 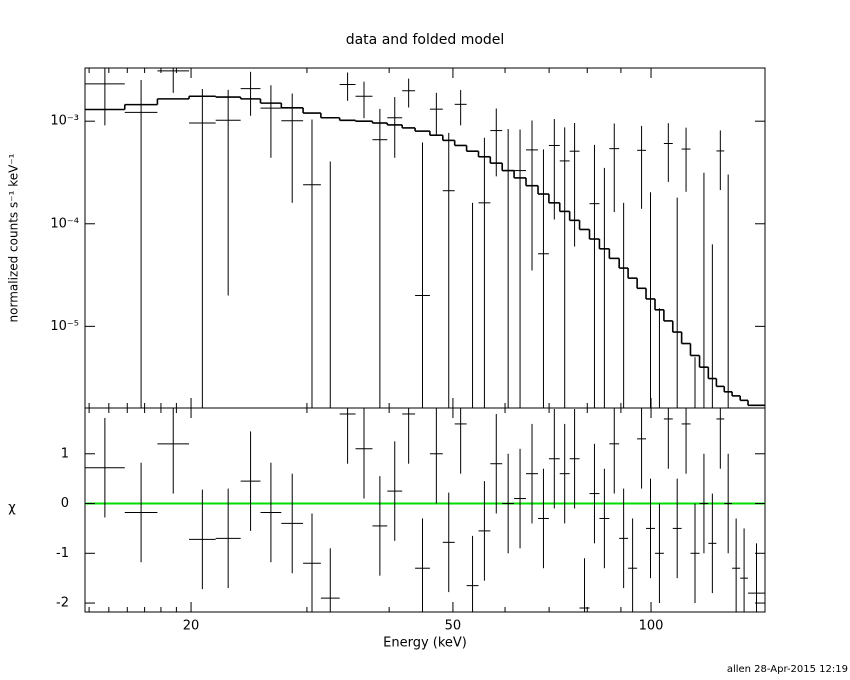 I want to click on y-tick-label: 10⁻³, so click(x=64, y=121).